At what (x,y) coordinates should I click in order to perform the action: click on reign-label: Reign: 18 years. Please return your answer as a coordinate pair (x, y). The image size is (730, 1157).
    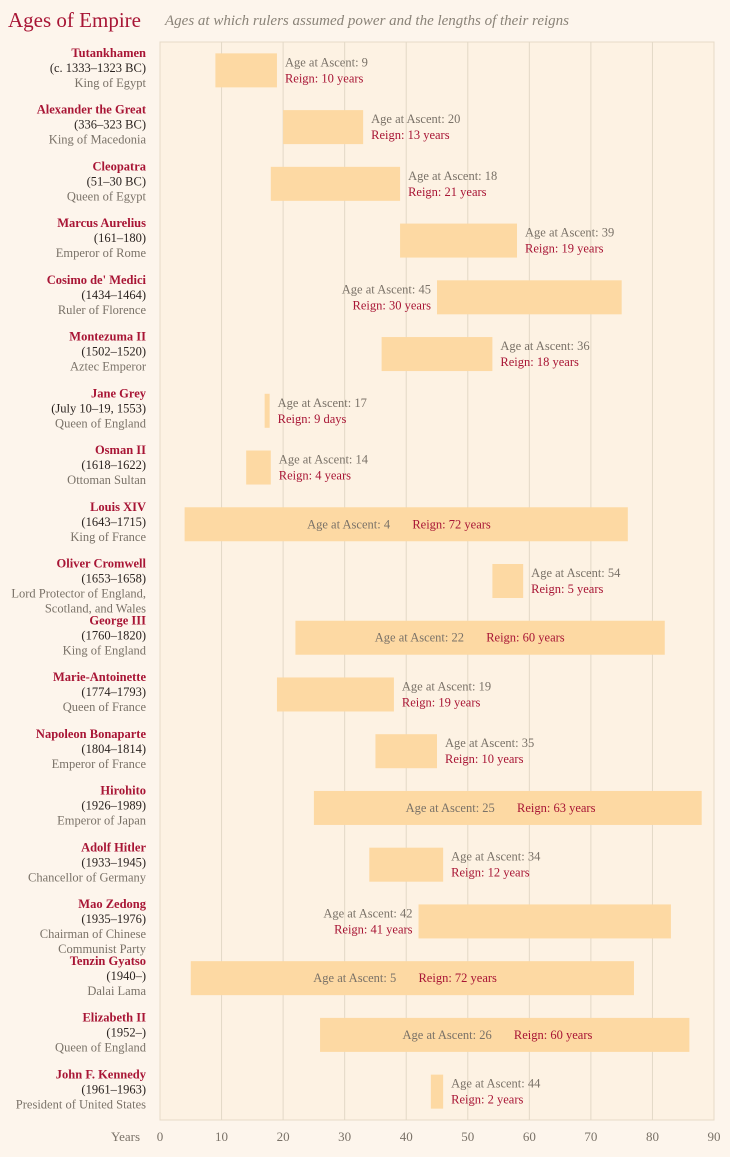
    Looking at the image, I should click on (539, 362).